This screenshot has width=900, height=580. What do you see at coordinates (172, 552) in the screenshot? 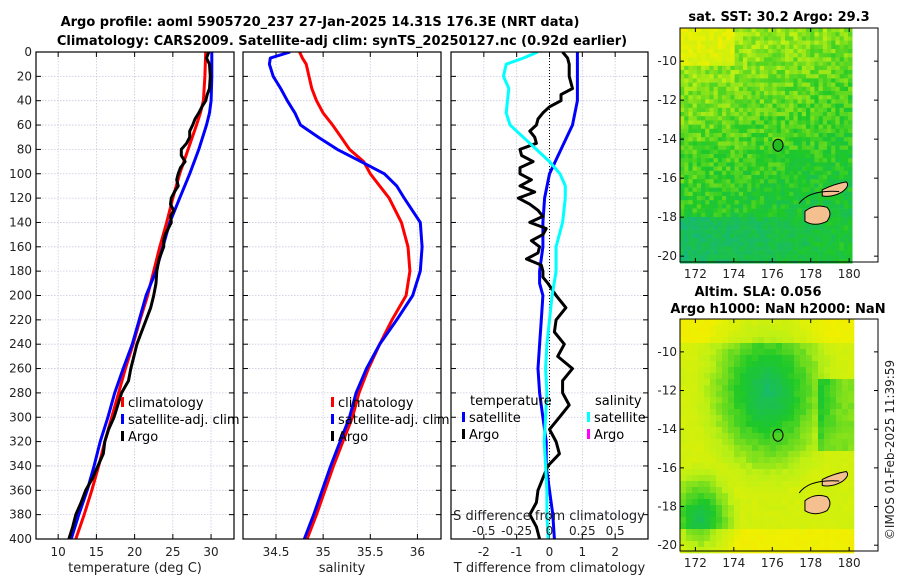
I see `x-tick-label: 25` at bounding box center [172, 552].